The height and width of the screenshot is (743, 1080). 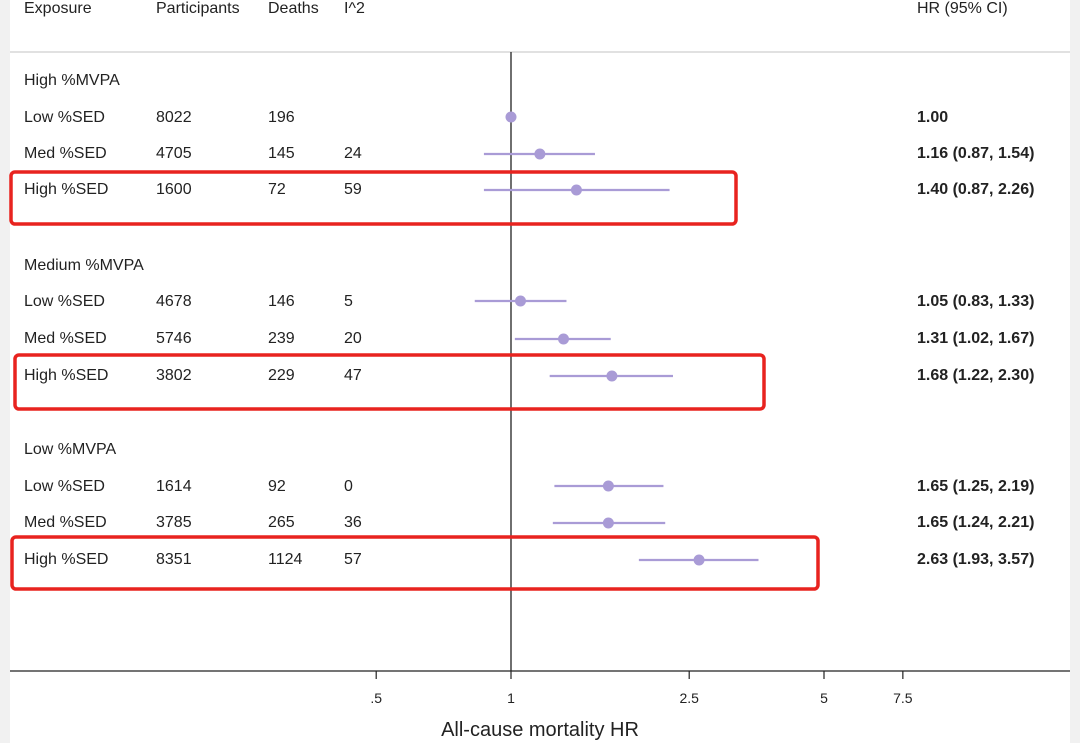 What do you see at coordinates (58, 8) in the screenshot?
I see `header-exposure: Exposure` at bounding box center [58, 8].